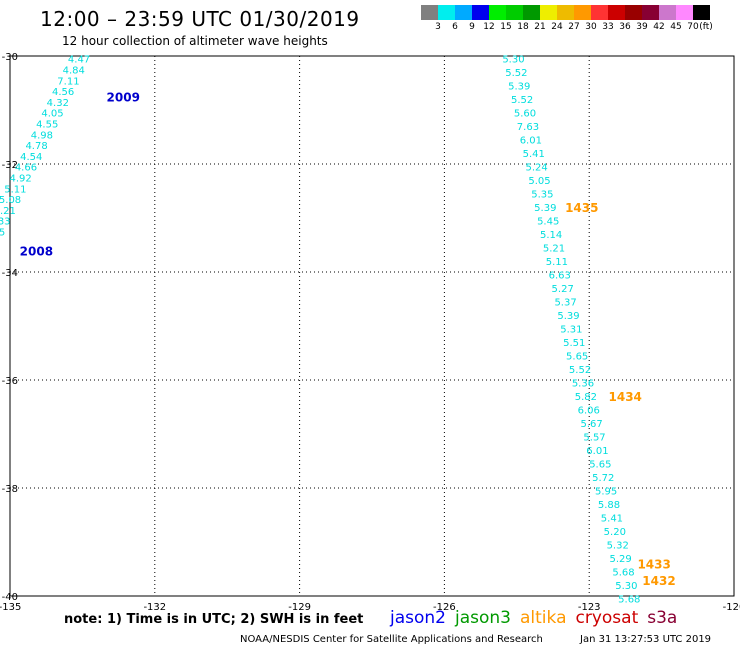 This screenshot has width=740, height=650. I want to click on legend-label: 18, so click(523, 27).